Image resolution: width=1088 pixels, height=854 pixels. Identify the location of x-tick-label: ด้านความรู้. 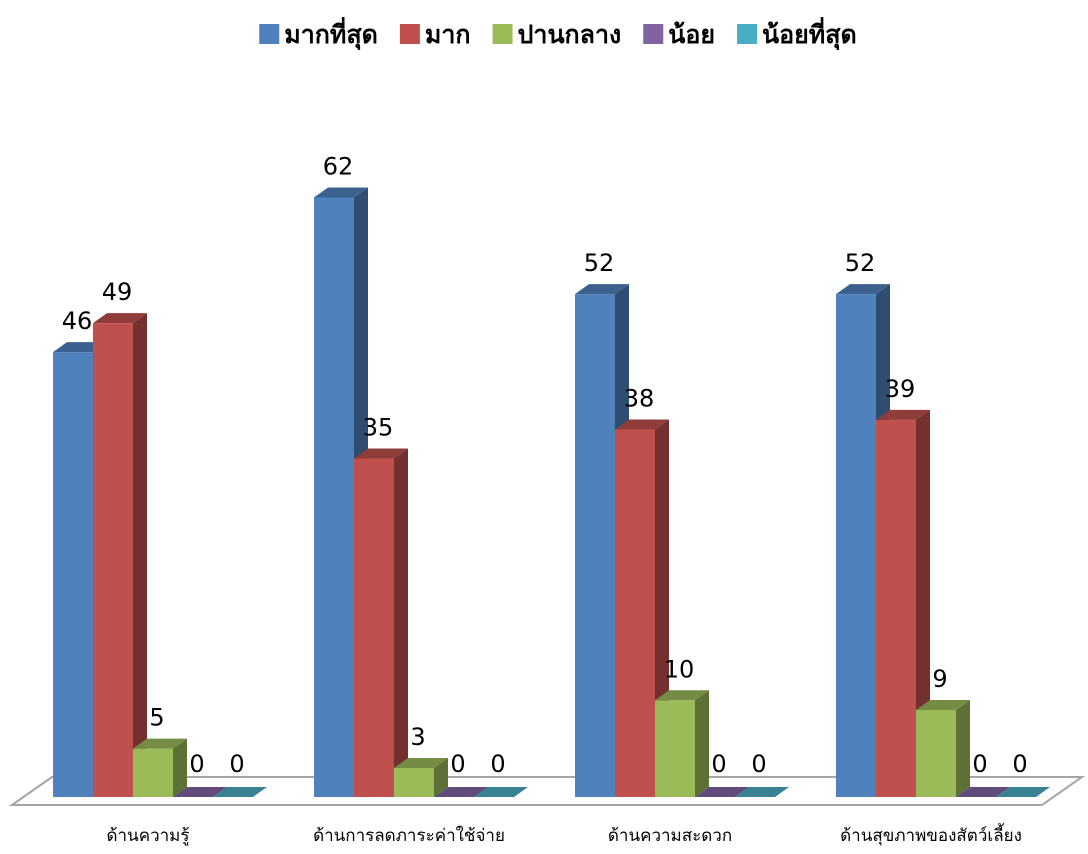
(147, 836).